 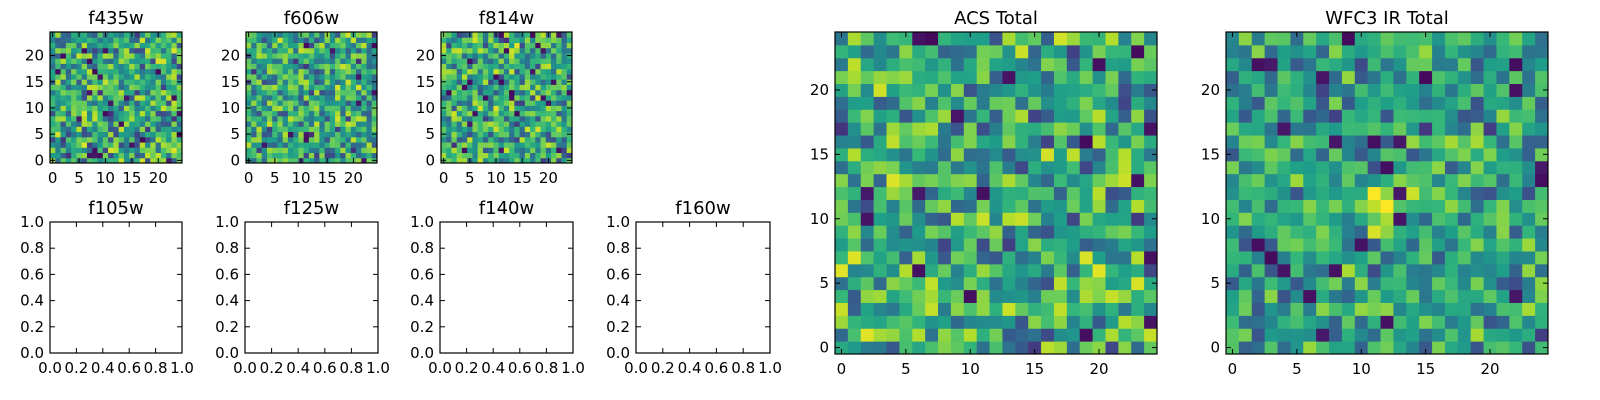 What do you see at coordinates (422, 353) in the screenshot?
I see `y-tick-label: 0.0` at bounding box center [422, 353].